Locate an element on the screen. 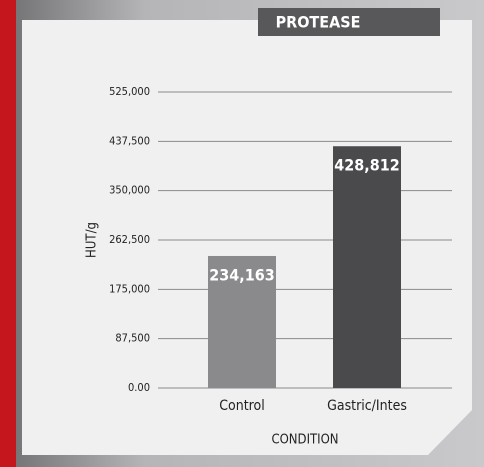 The width and height of the screenshot is (484, 467). y-axis-label: HUT/g is located at coordinates (92, 240).